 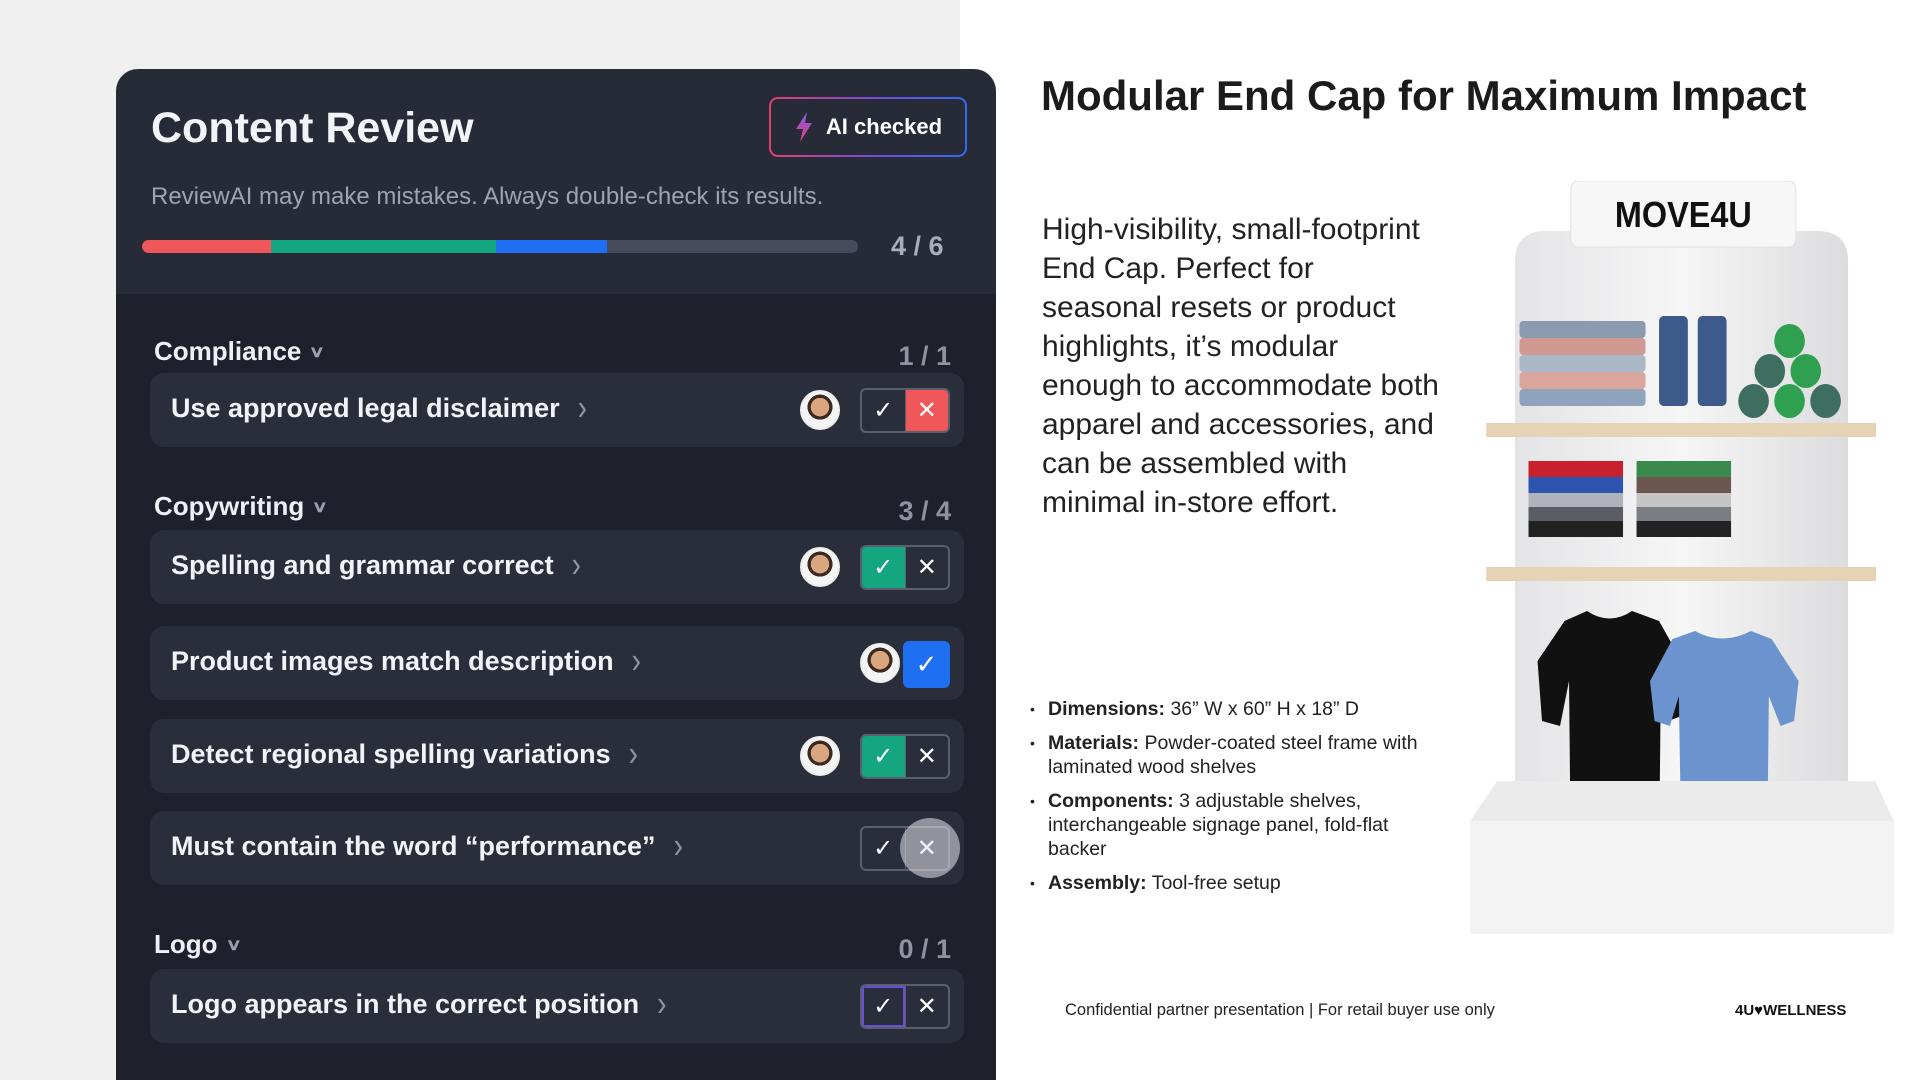 I want to click on section-header-compliance: Compliance ∨, so click(x=240, y=351).